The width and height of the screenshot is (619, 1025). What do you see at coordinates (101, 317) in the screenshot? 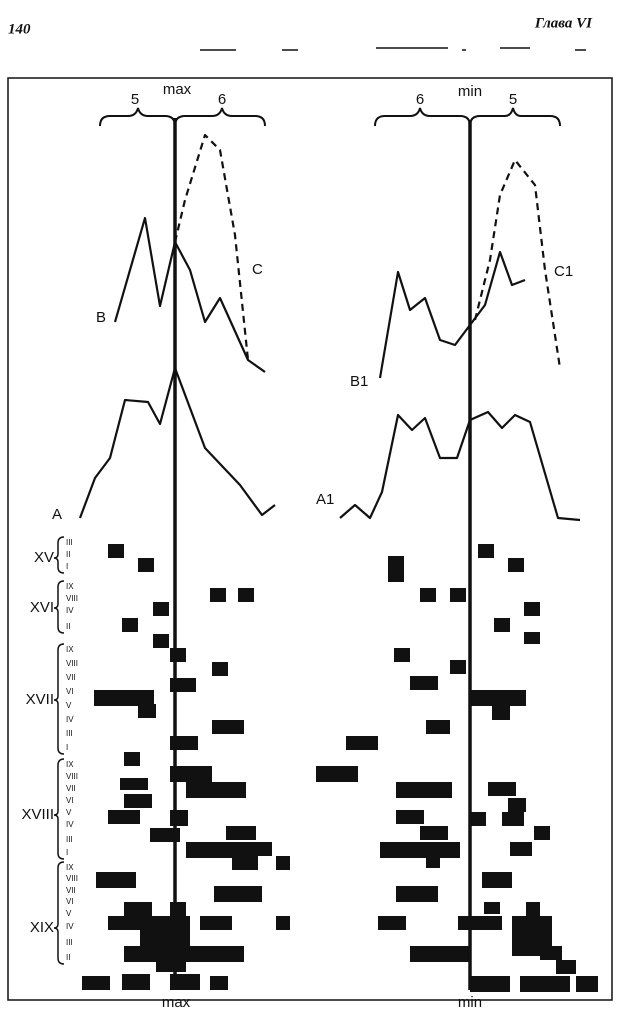
I see `curve-label: B` at bounding box center [101, 317].